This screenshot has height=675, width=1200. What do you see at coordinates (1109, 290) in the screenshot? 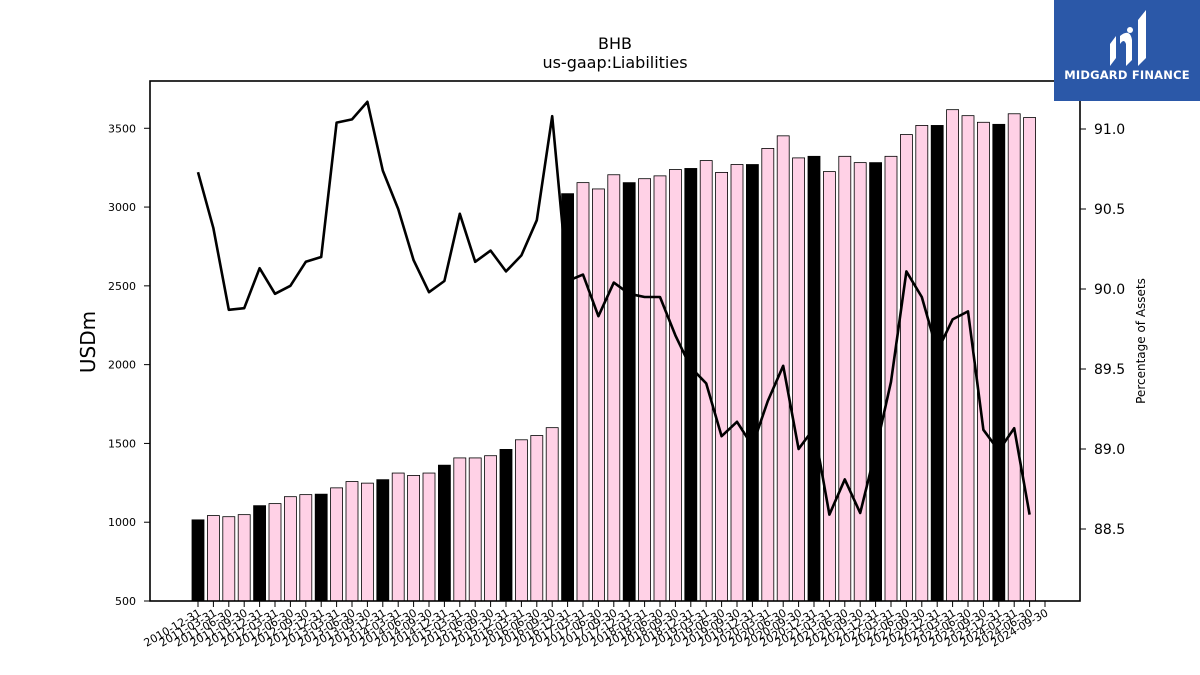
I see `y2-tick-label: 90.0` at bounding box center [1109, 290].